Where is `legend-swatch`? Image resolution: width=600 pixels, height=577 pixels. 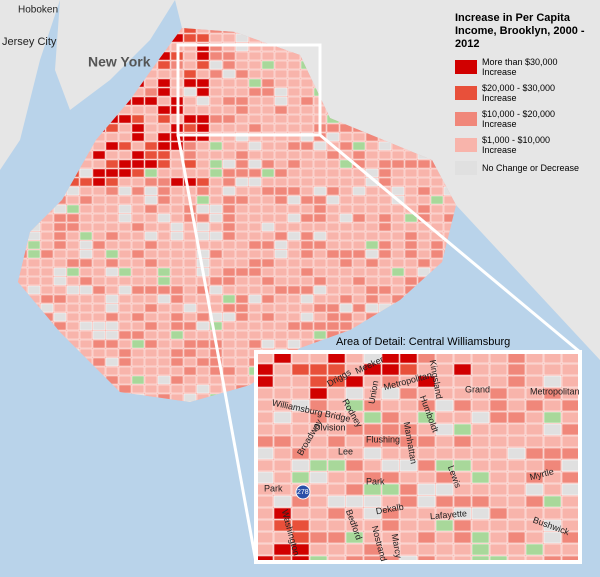
legend-swatch is located at coordinates (466, 145).